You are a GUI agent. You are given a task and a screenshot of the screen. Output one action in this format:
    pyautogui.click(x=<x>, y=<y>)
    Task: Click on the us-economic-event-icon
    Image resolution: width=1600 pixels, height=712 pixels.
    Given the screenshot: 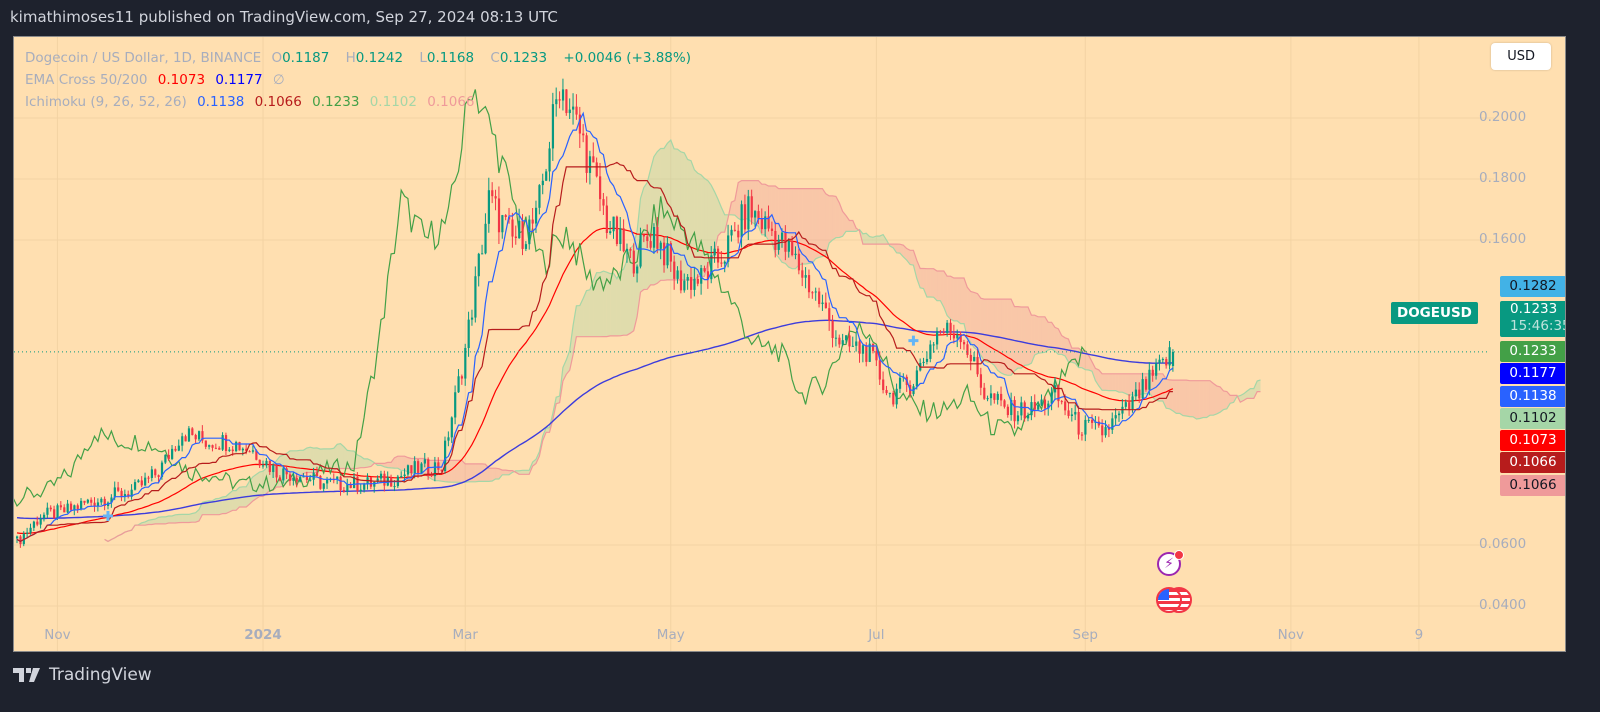 What is the action you would take?
    pyautogui.click(x=1169, y=600)
    